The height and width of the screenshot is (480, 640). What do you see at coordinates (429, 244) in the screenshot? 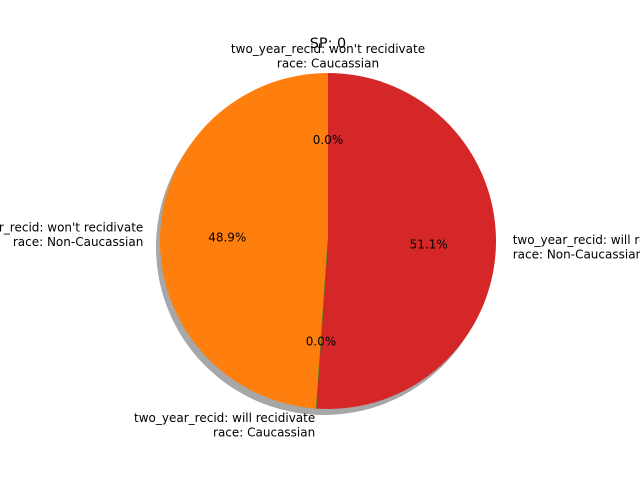
I see `pie-slice-percent-label: 51.1%` at bounding box center [429, 244].